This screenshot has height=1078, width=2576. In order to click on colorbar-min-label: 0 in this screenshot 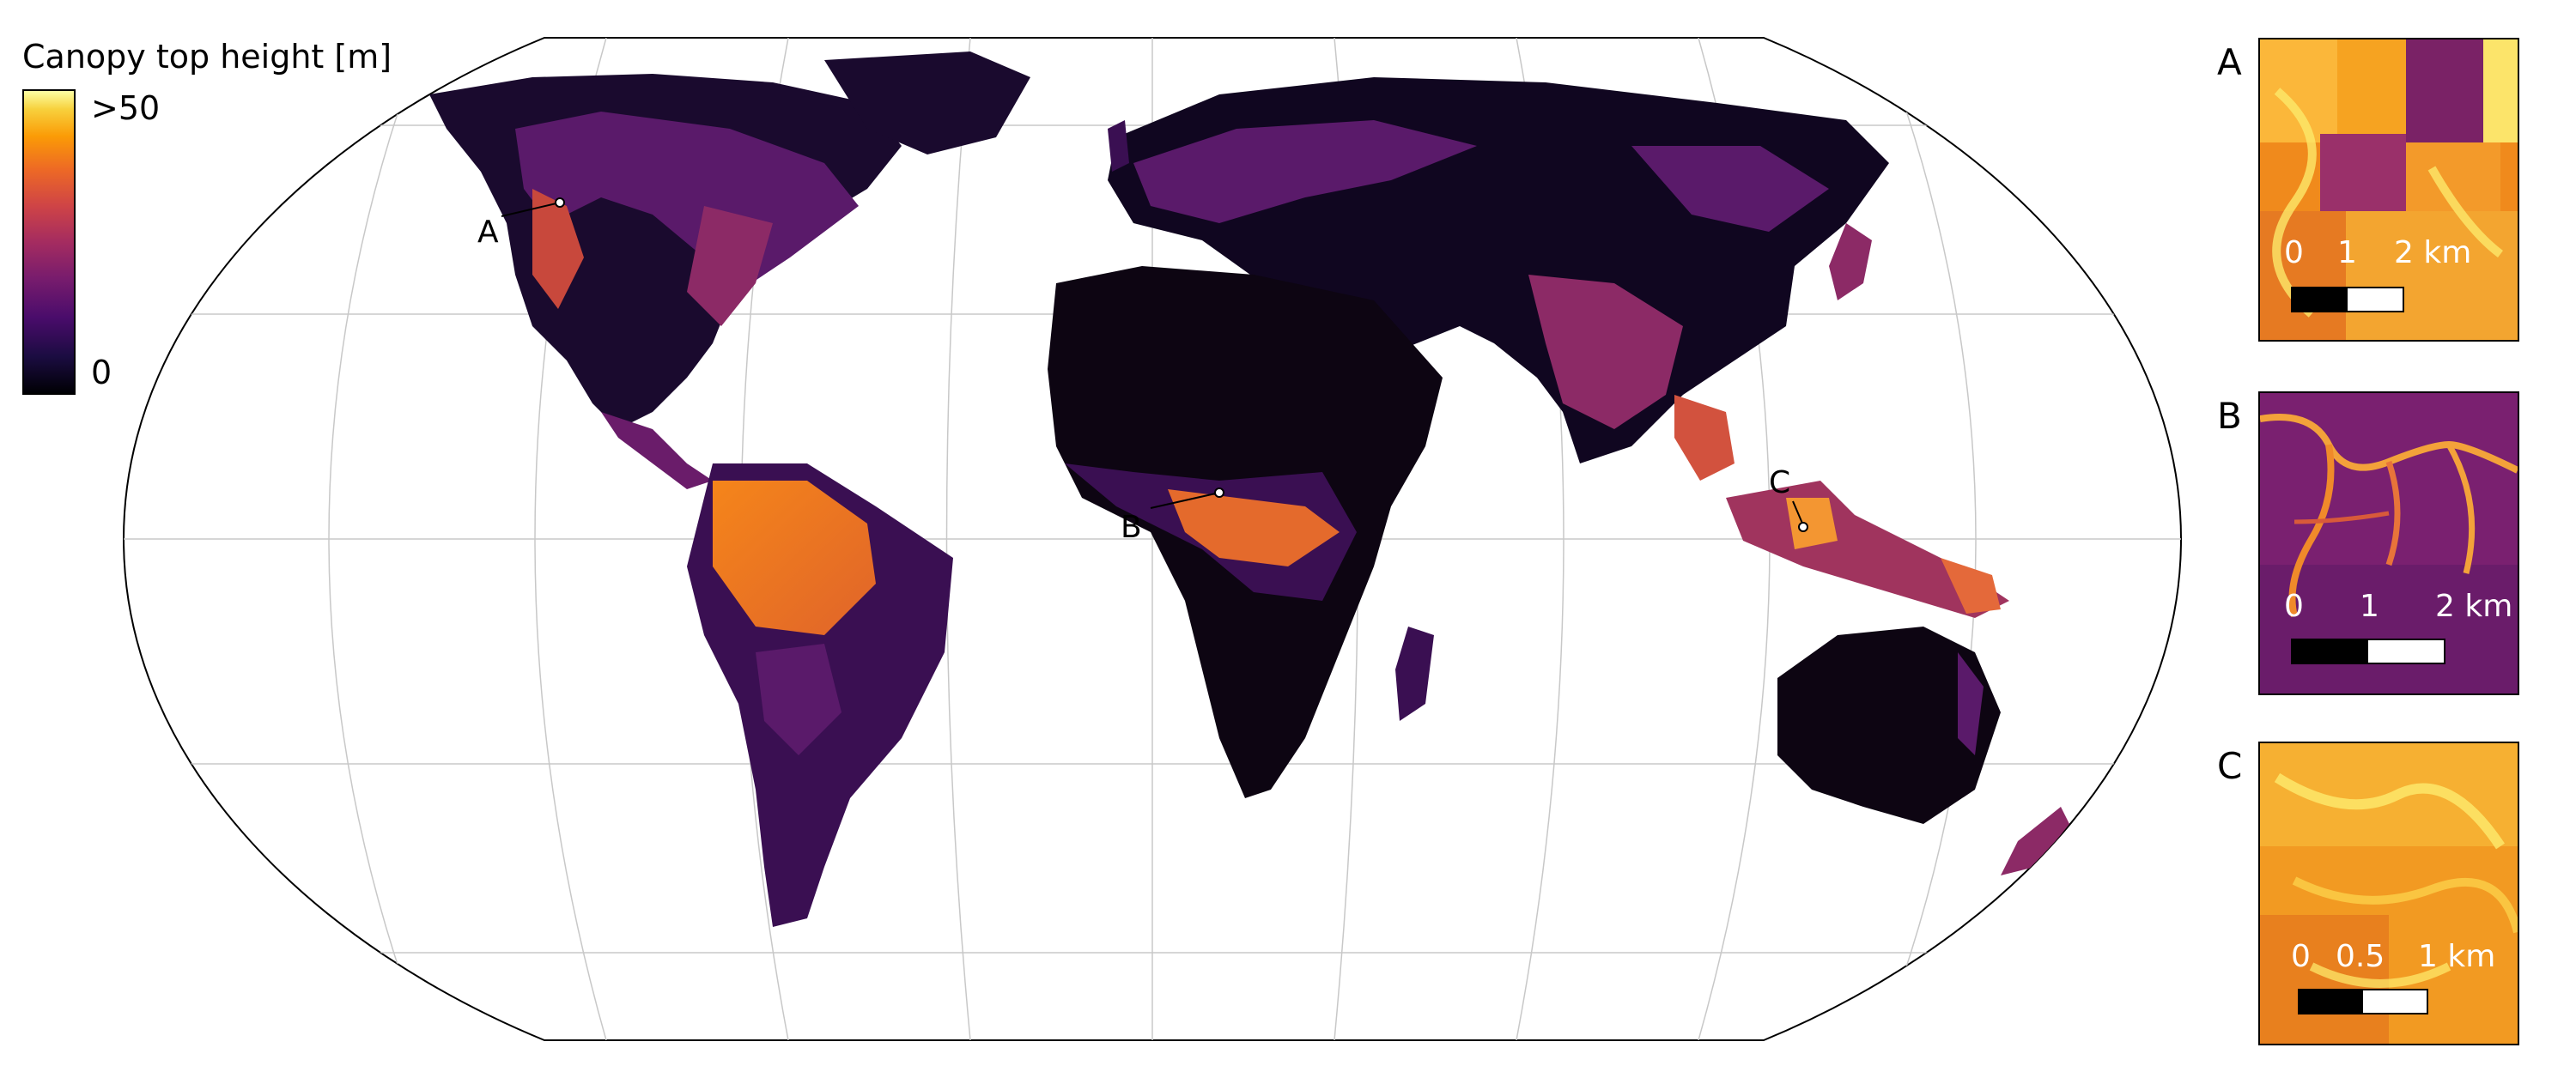, I will do `click(101, 372)`.